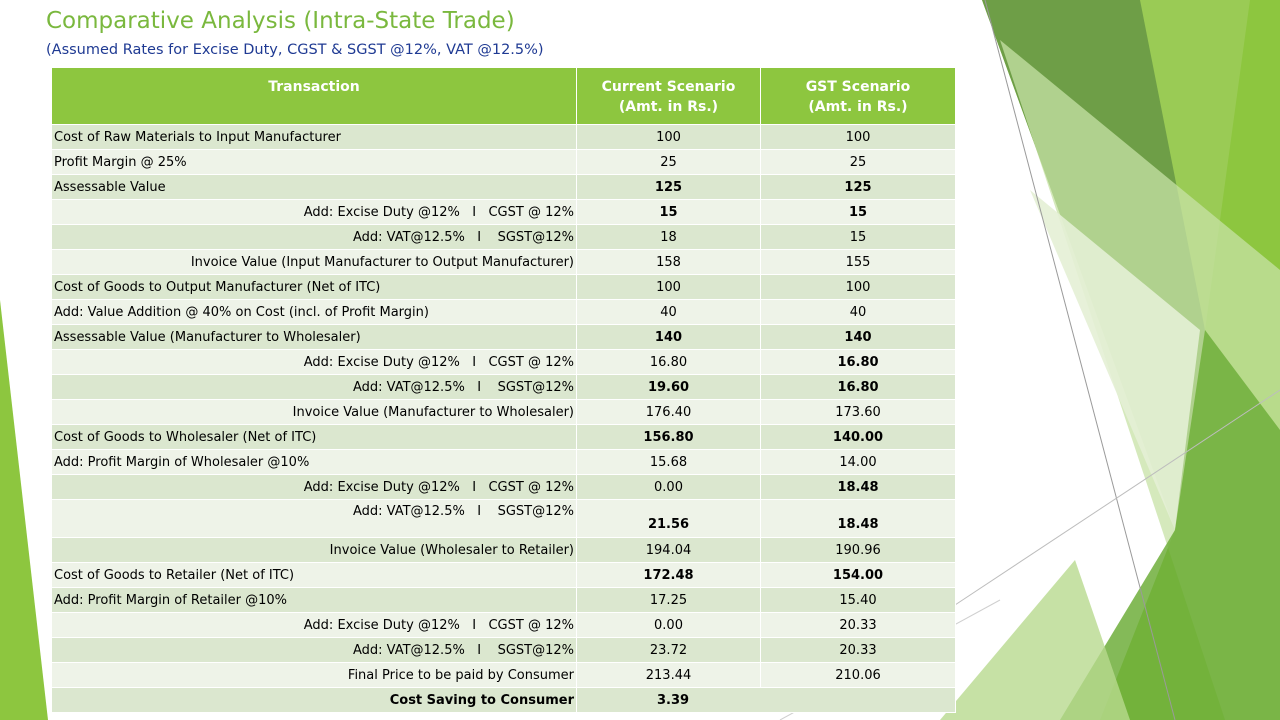  What do you see at coordinates (24, 510) in the screenshot?
I see `left-green-sliver` at bounding box center [24, 510].